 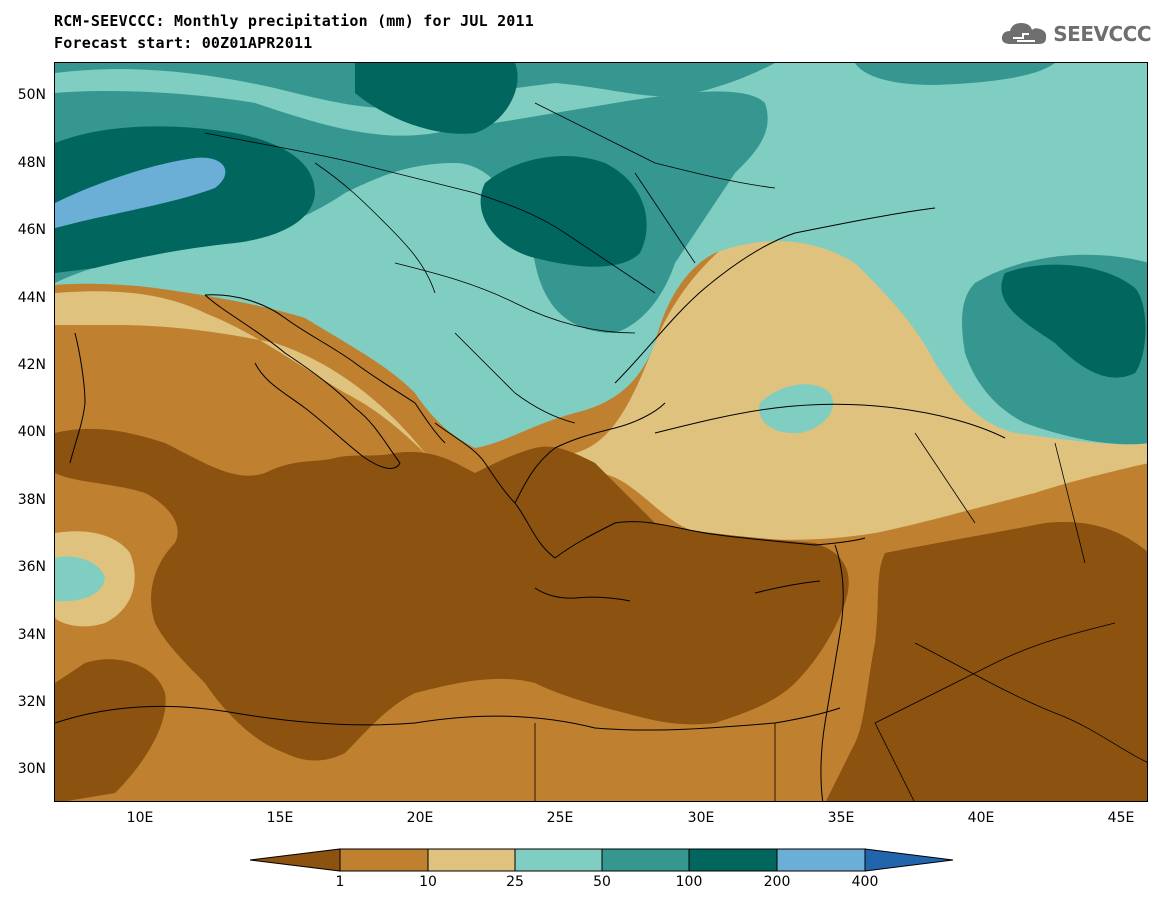 What do you see at coordinates (31, 163) in the screenshot?
I see `lat-tick-48n: 48N` at bounding box center [31, 163].